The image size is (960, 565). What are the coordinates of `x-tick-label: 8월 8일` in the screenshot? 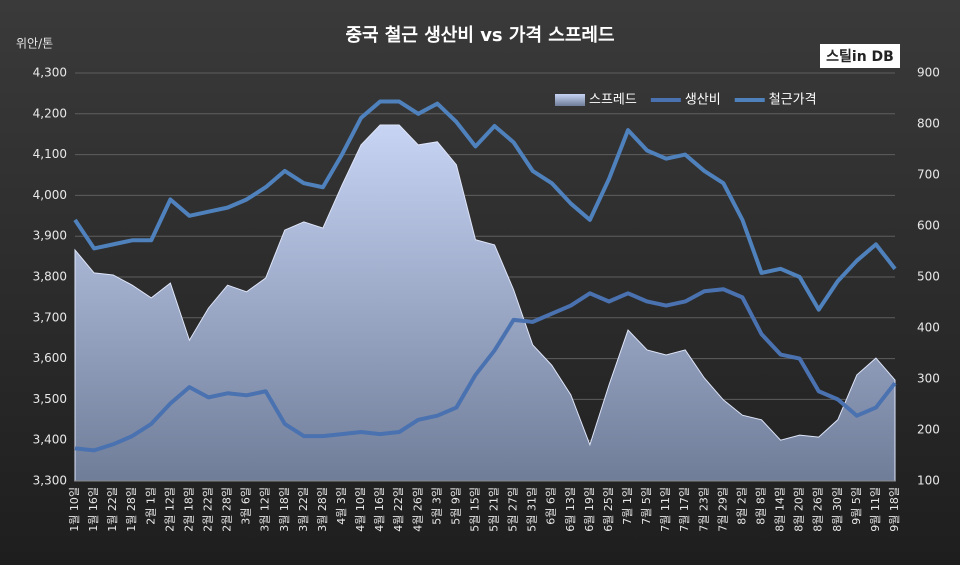 It's located at (761, 506).